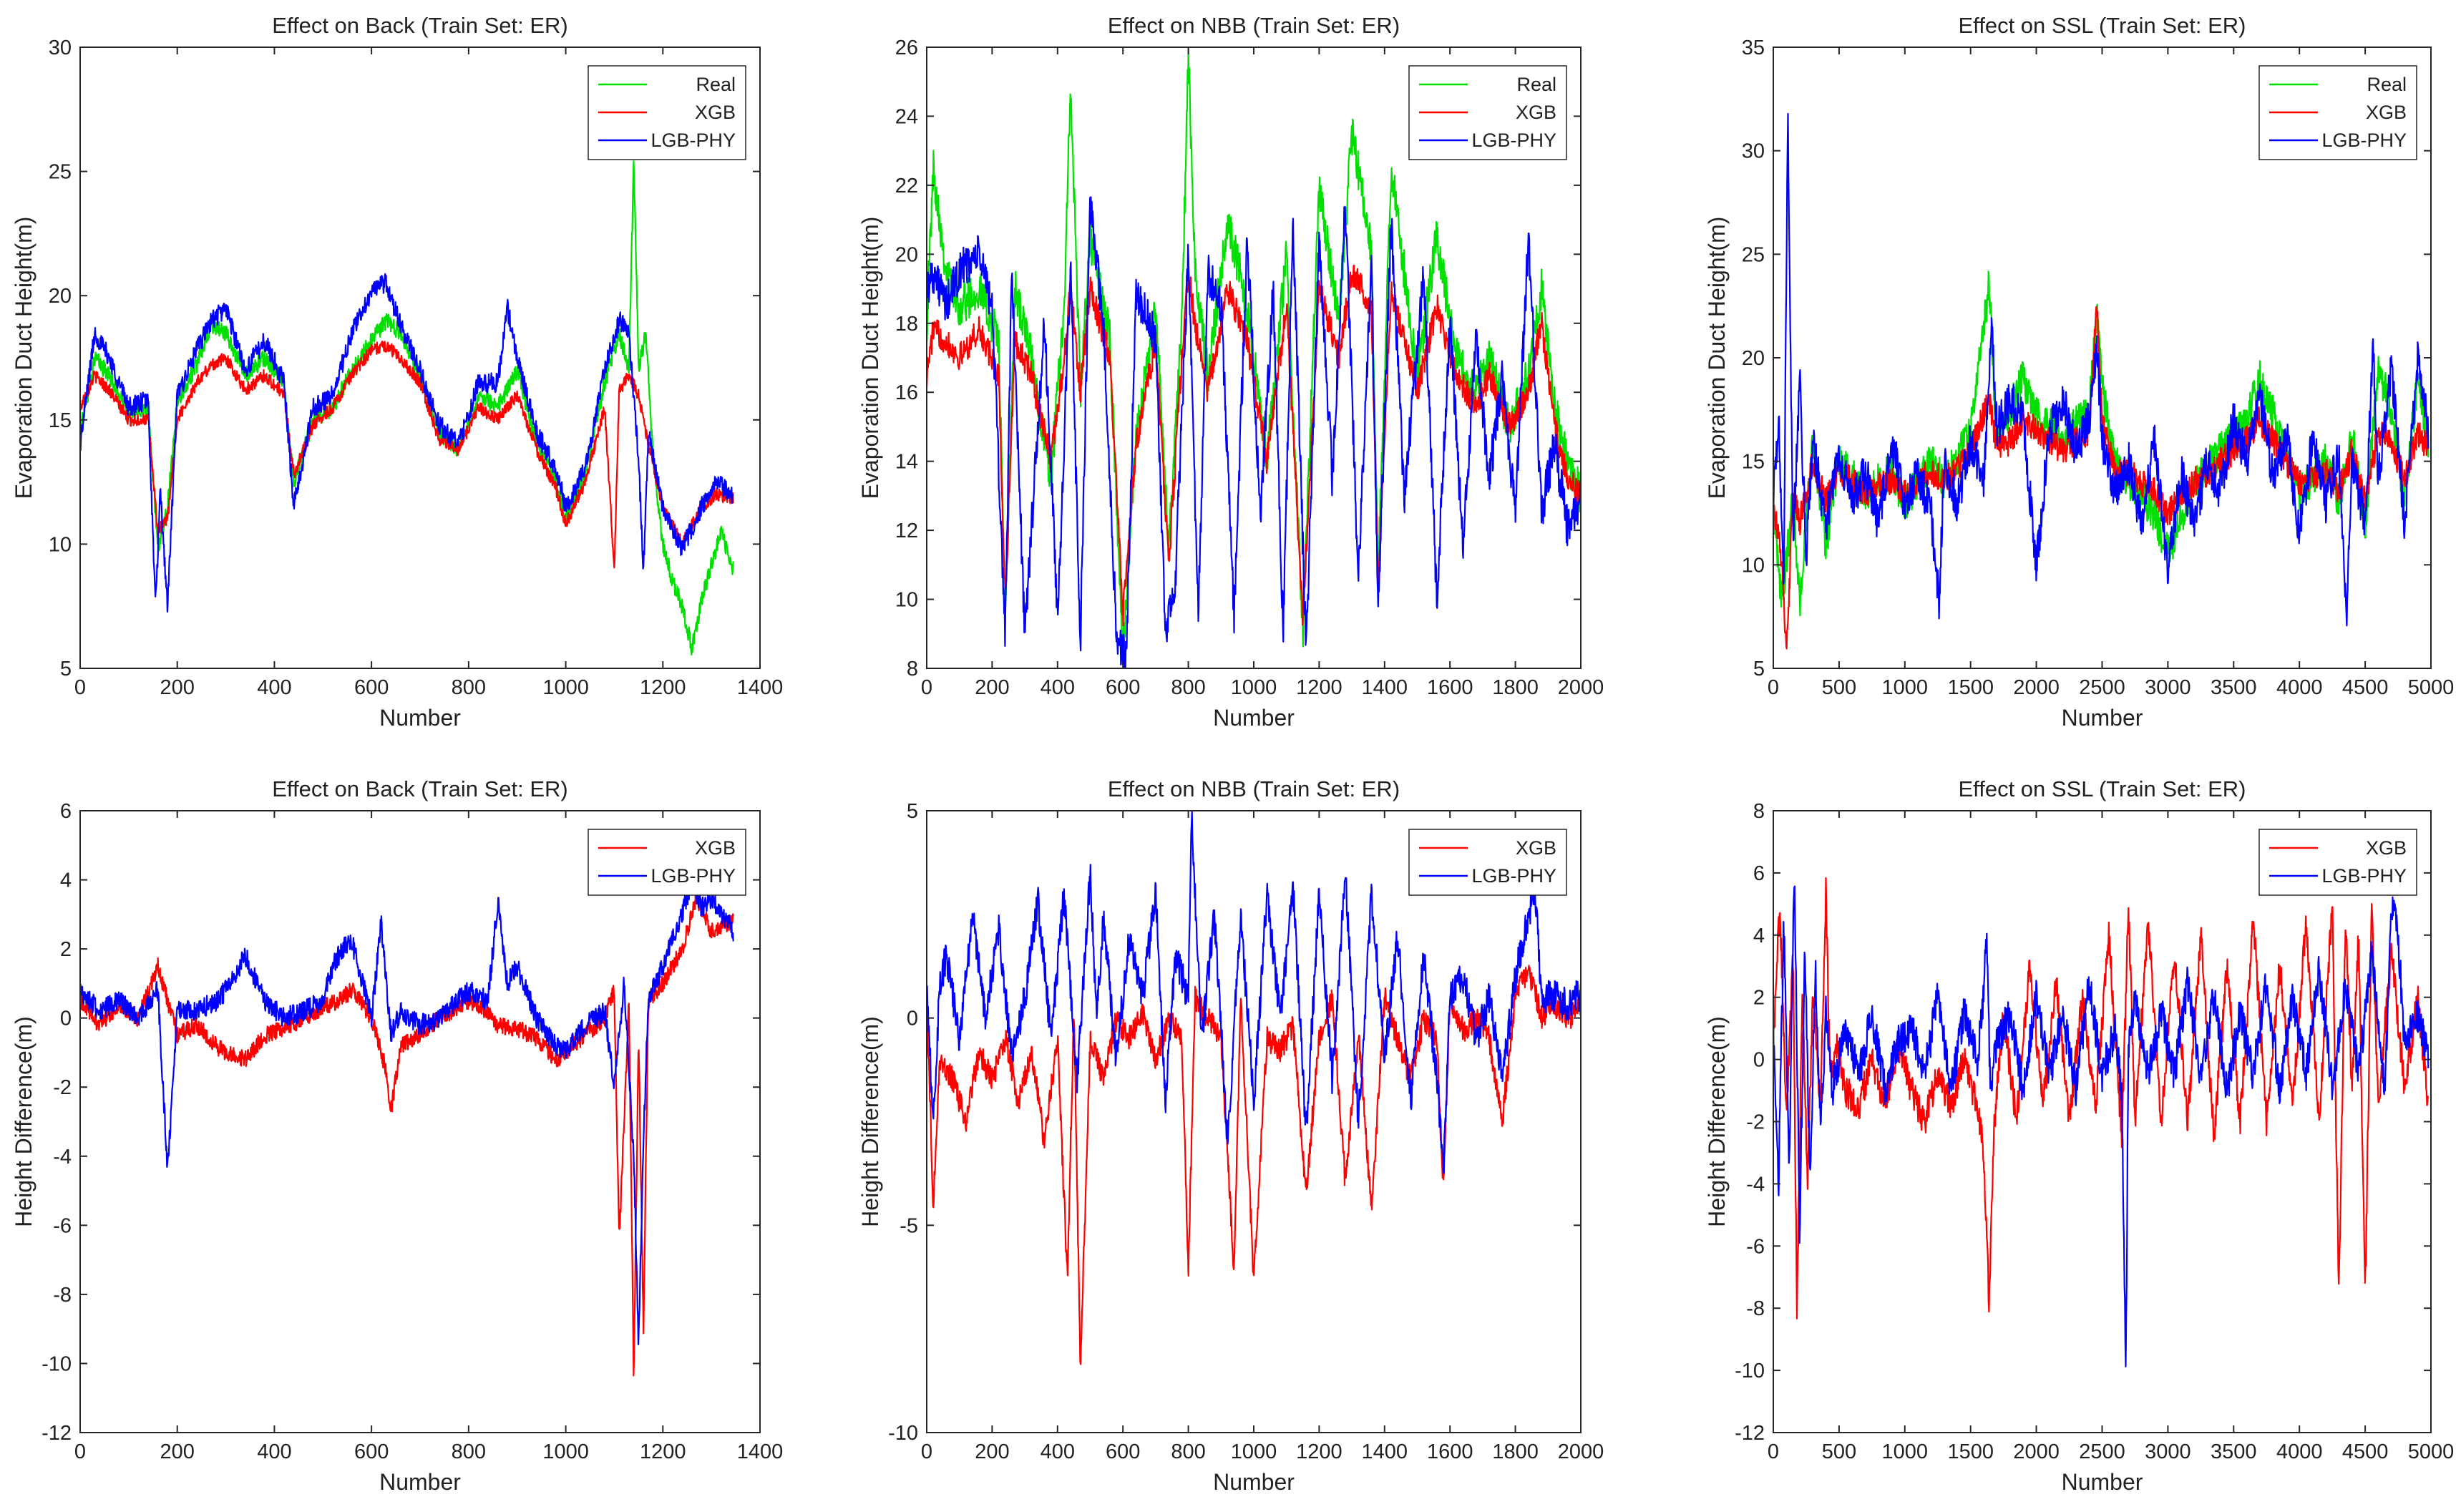  What do you see at coordinates (60, 47) in the screenshot?
I see `y-tick-label: 30` at bounding box center [60, 47].